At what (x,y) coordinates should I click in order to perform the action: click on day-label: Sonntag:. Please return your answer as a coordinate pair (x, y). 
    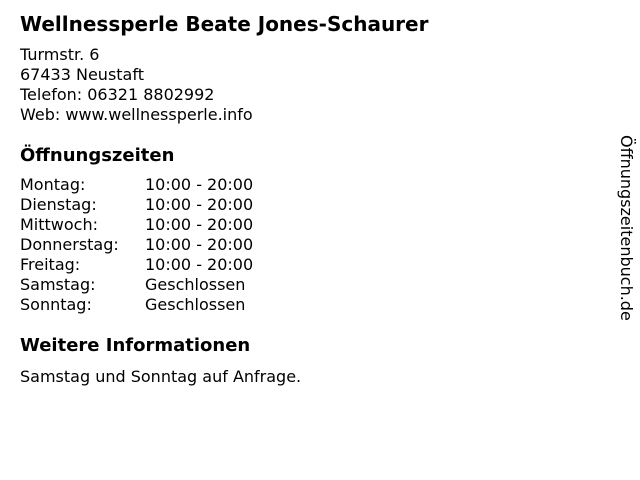
    Looking at the image, I should click on (56, 304).